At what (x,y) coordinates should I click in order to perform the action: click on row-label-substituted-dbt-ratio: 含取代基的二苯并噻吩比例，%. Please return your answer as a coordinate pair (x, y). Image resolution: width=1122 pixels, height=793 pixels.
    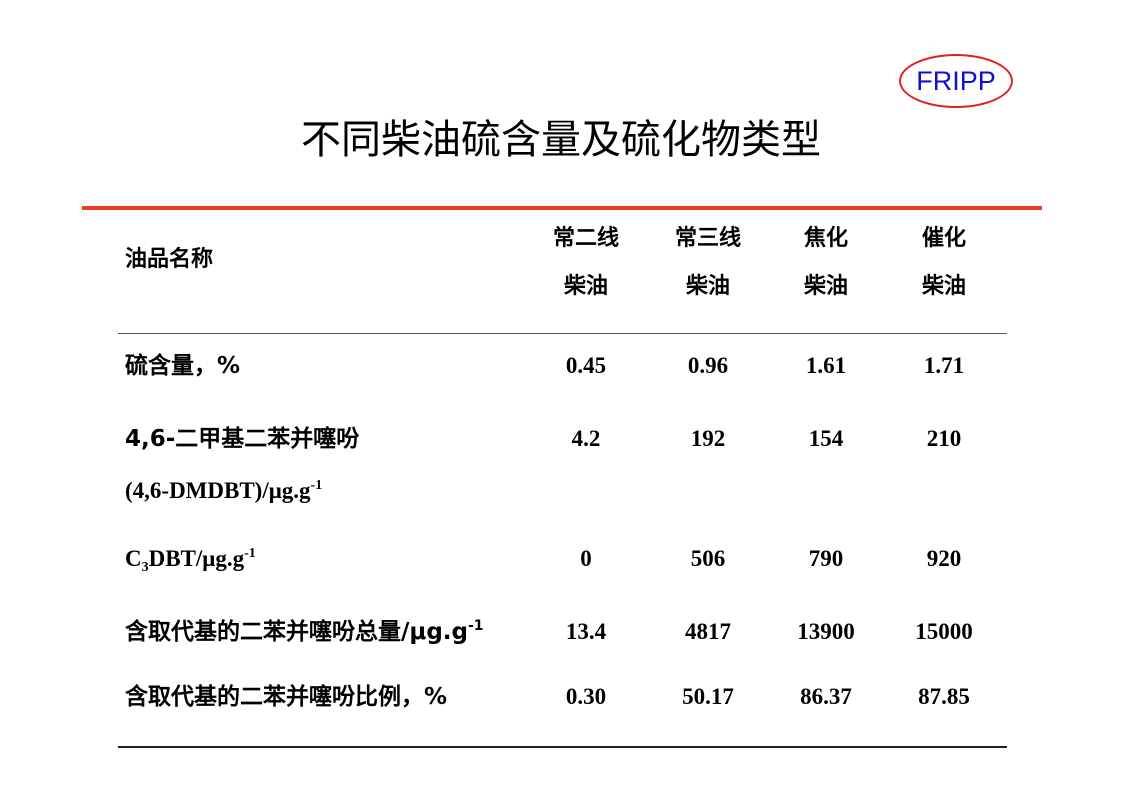
    Looking at the image, I should click on (286, 697).